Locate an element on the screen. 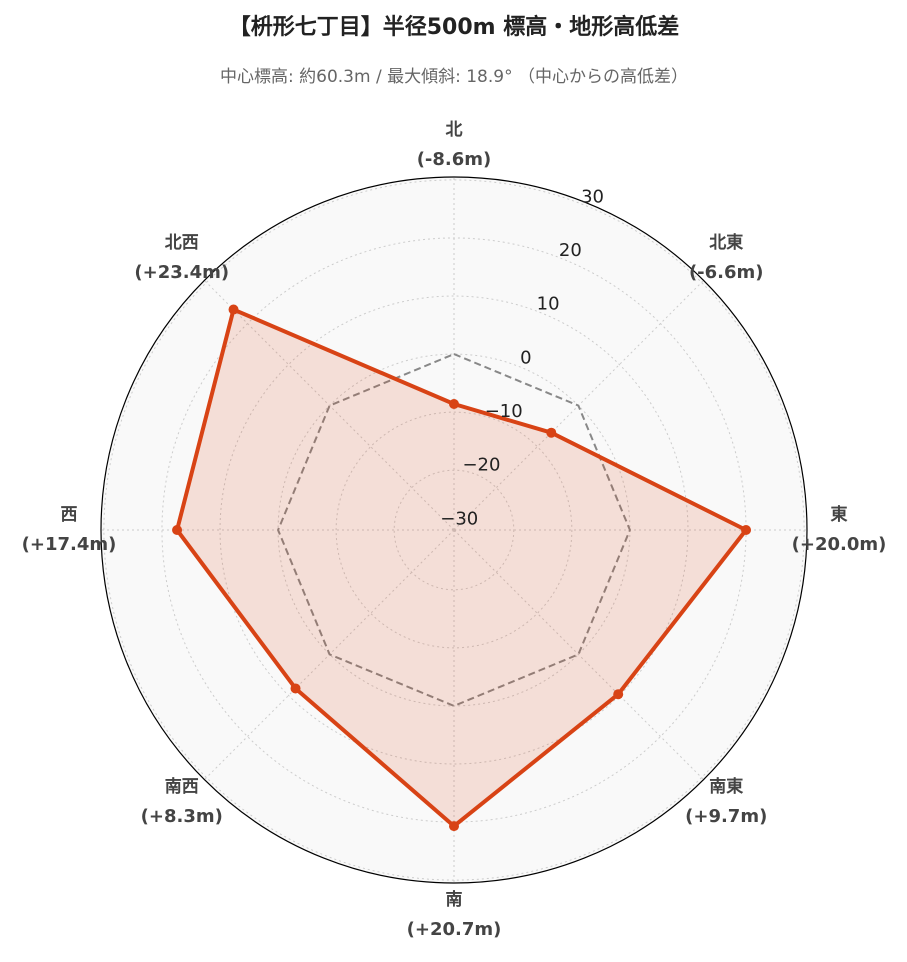 This screenshot has height=962, width=907. r-tick-label: −10 is located at coordinates (504, 411).